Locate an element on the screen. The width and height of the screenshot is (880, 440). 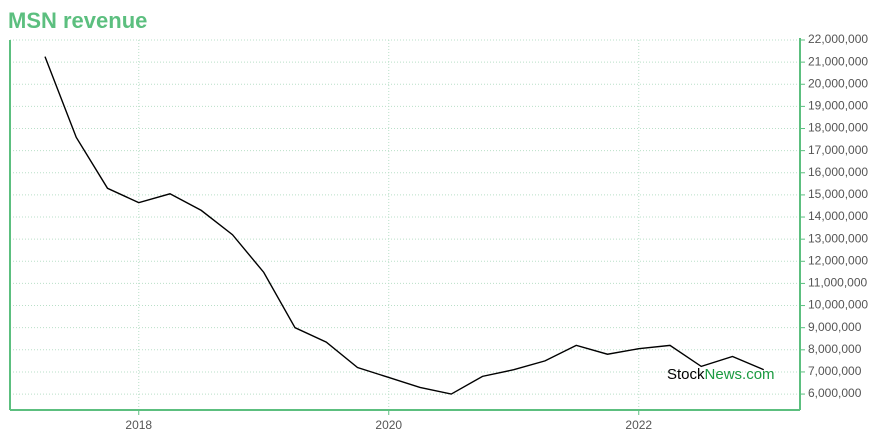
y-tick-label: 13,000,000 is located at coordinates (838, 238).